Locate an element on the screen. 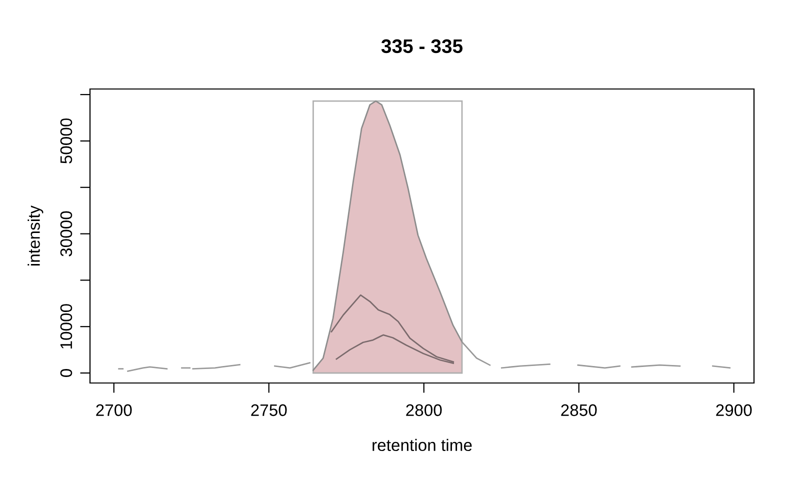  x-tick-label: 2900 is located at coordinates (734, 410).